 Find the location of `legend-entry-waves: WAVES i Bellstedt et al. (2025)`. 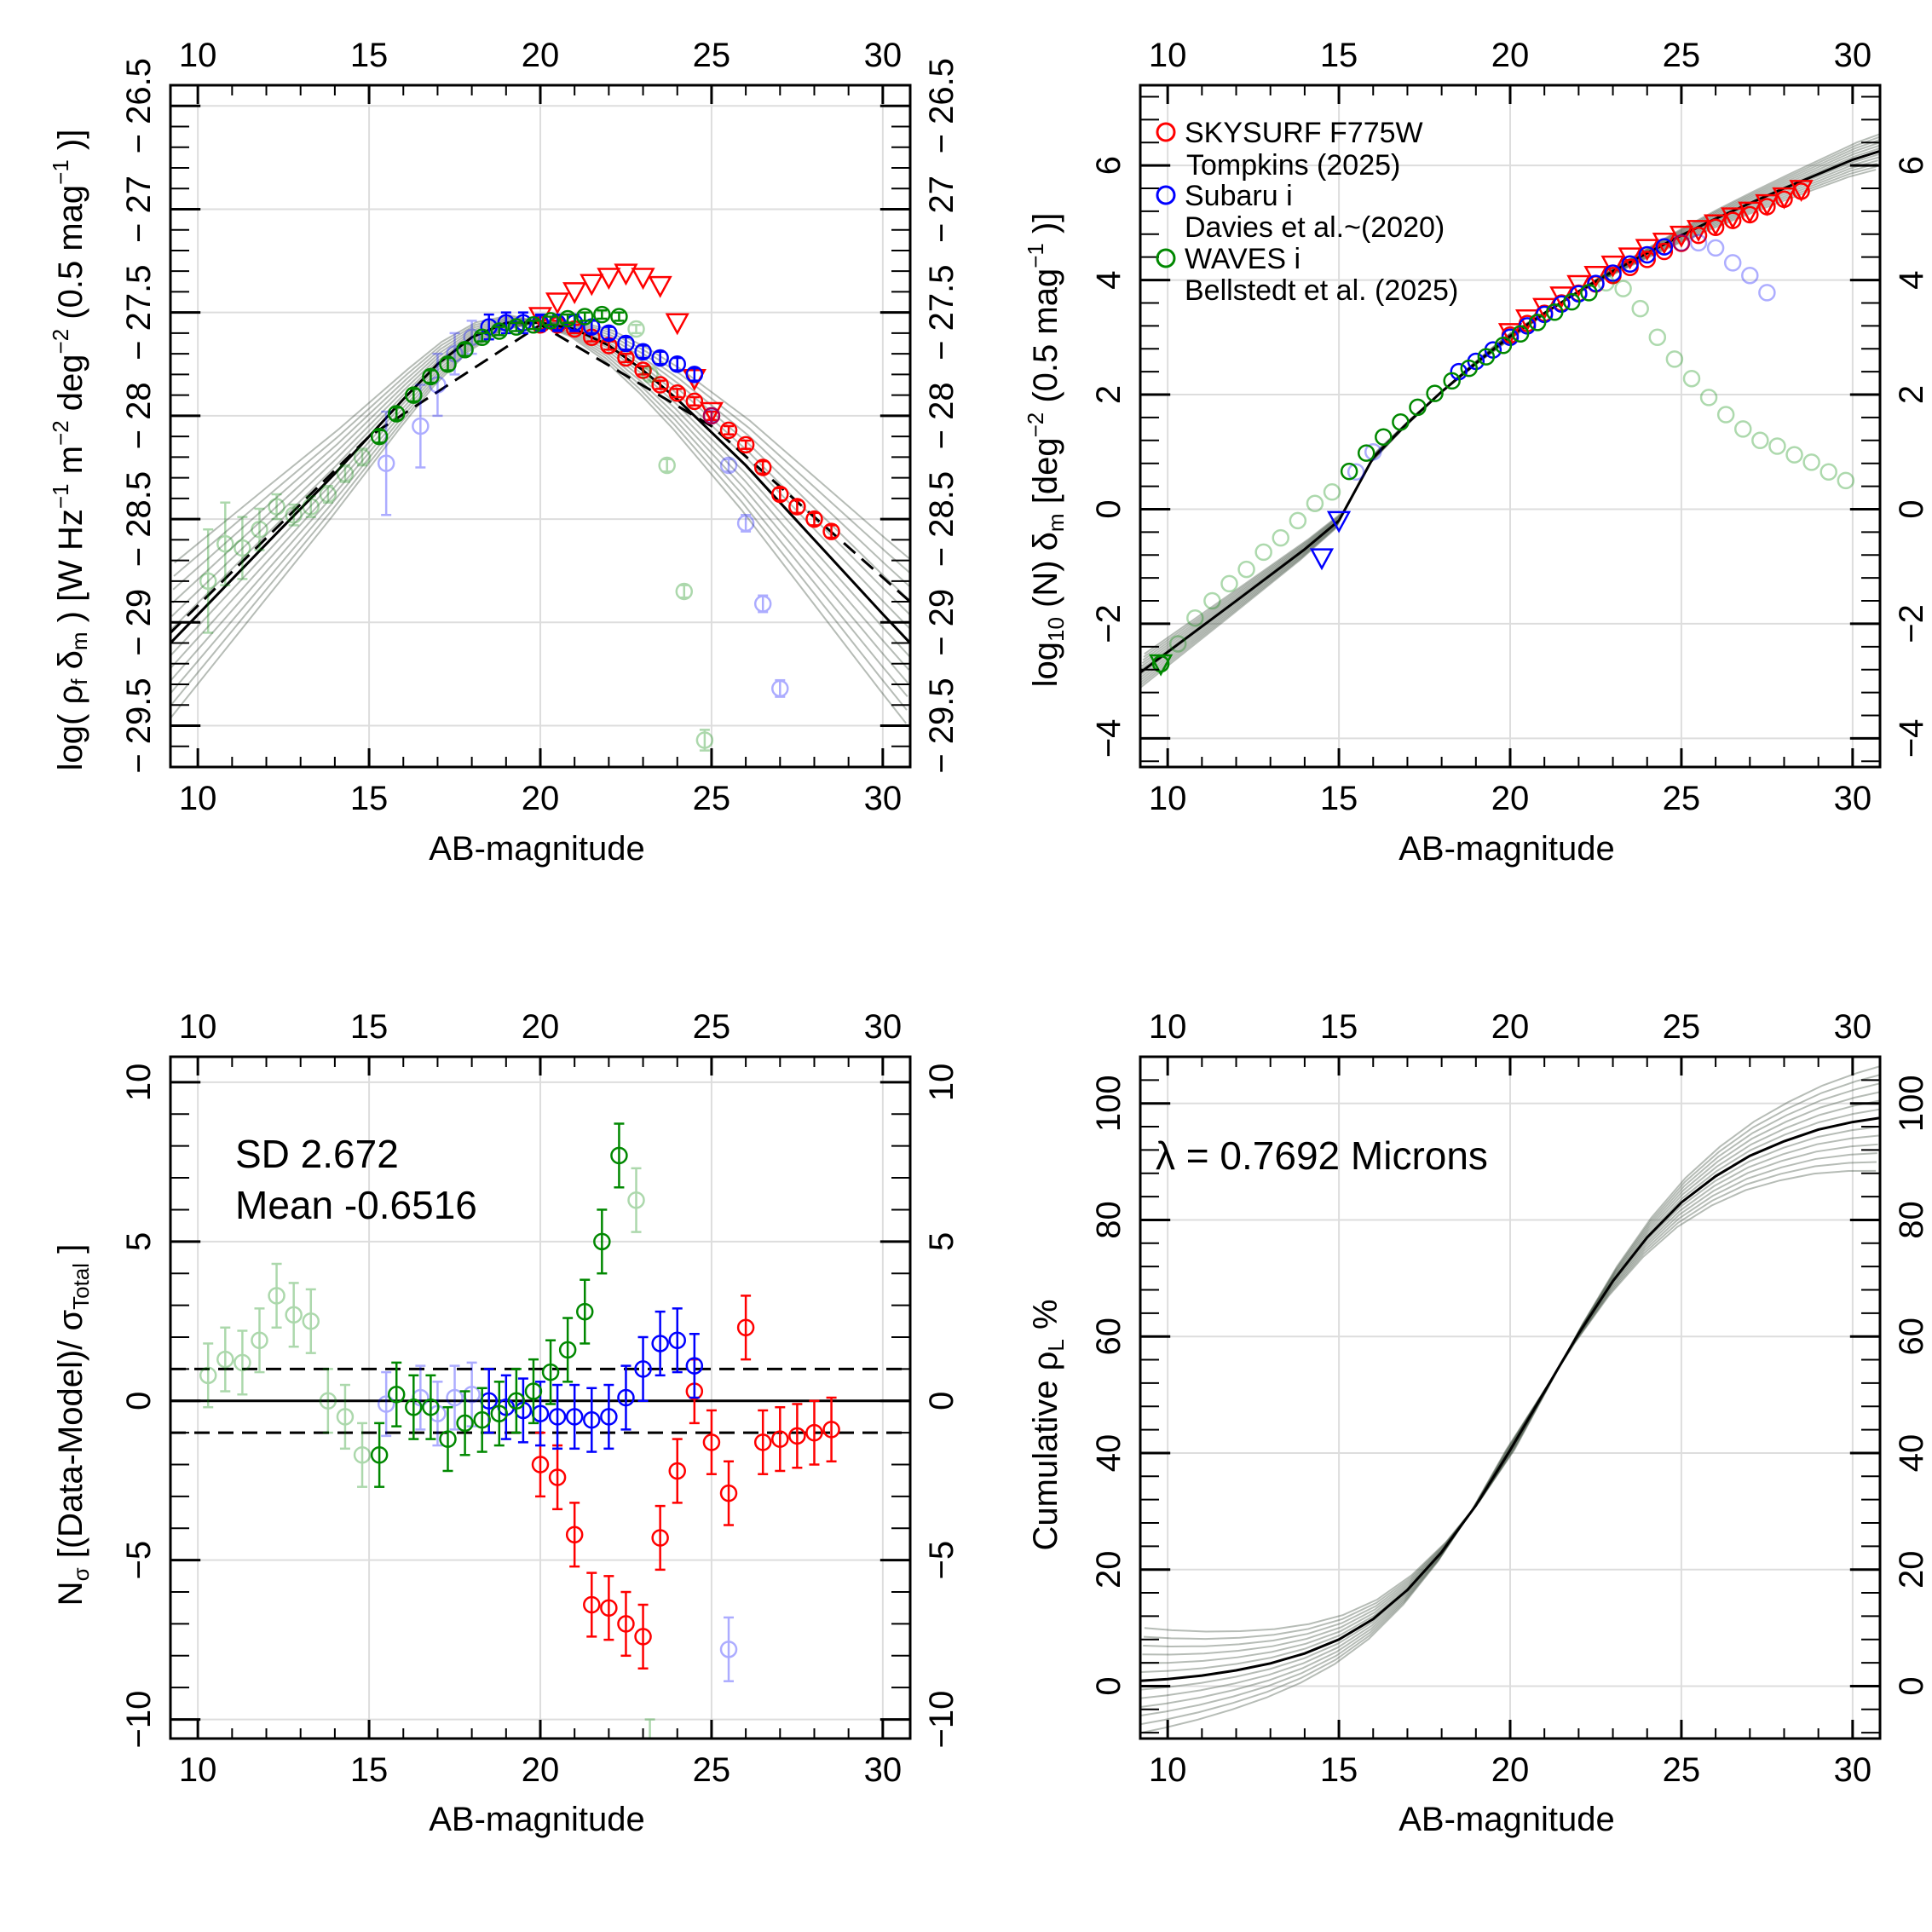

legend-entry-waves: WAVES i Bellstedt et al. (2025) is located at coordinates (1307, 275).